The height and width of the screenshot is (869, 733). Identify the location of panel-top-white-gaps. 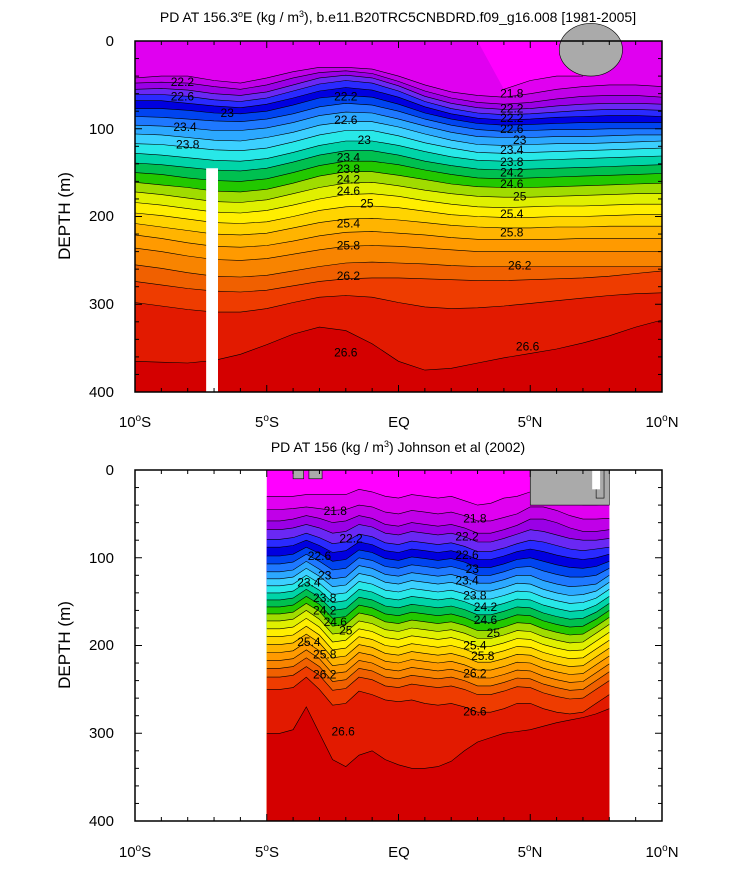
(212, 280).